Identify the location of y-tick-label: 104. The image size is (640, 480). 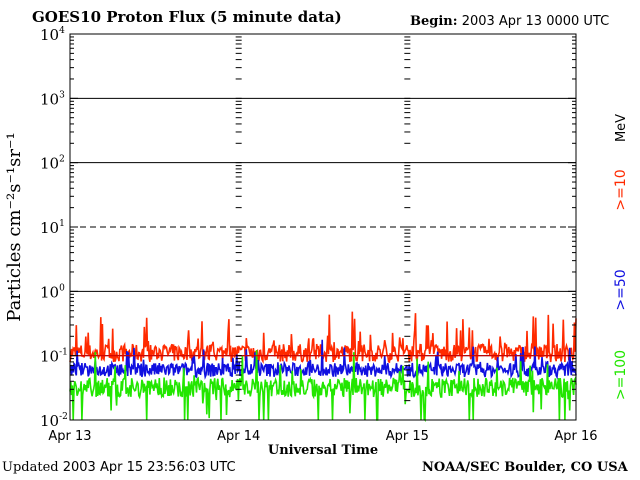
(52, 35).